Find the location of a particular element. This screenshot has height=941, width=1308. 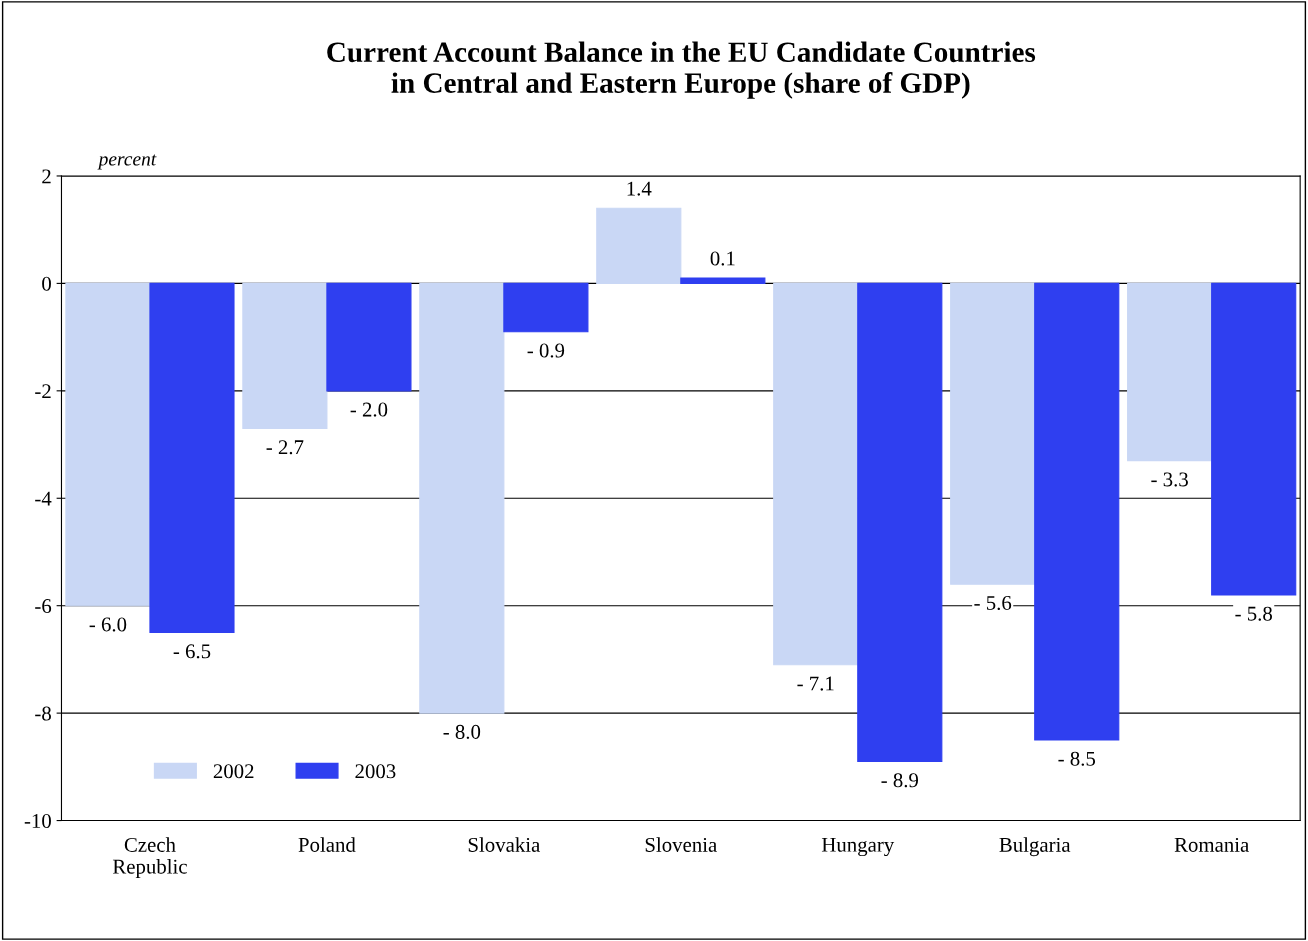

x-tick-label: Poland is located at coordinates (327, 844).